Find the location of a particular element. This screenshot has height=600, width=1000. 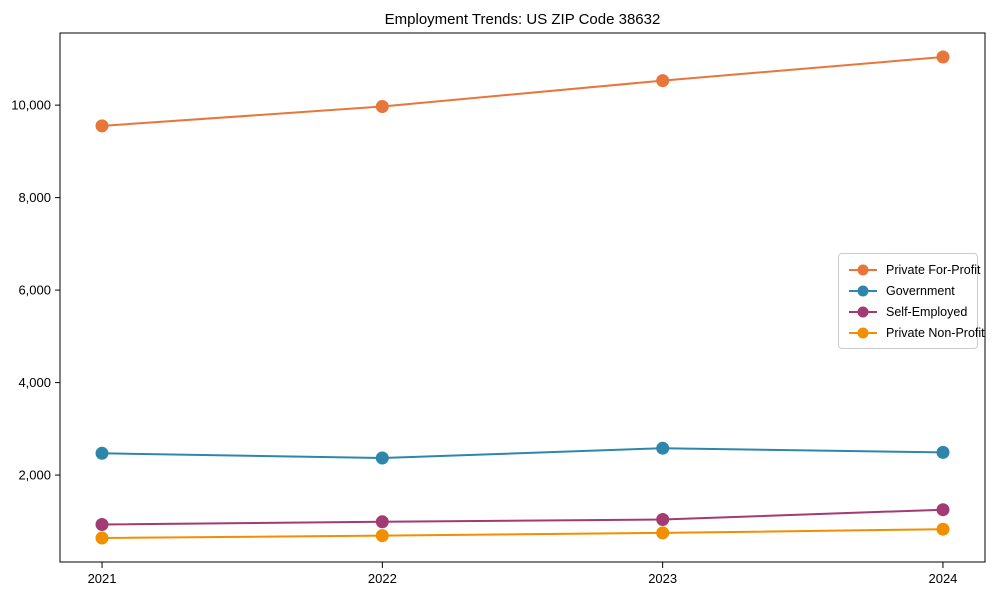

legend-label-self-employed: Self-Employed is located at coordinates (927, 311).